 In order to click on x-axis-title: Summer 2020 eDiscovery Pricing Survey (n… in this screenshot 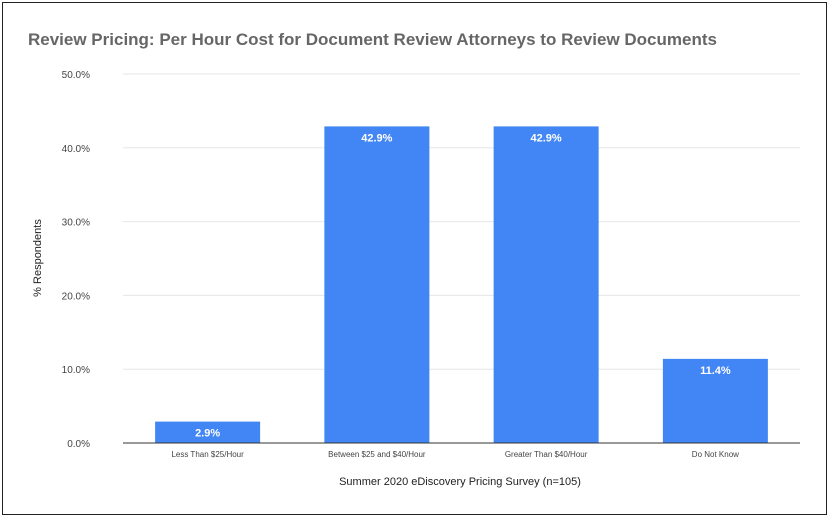, I will do `click(460, 482)`.